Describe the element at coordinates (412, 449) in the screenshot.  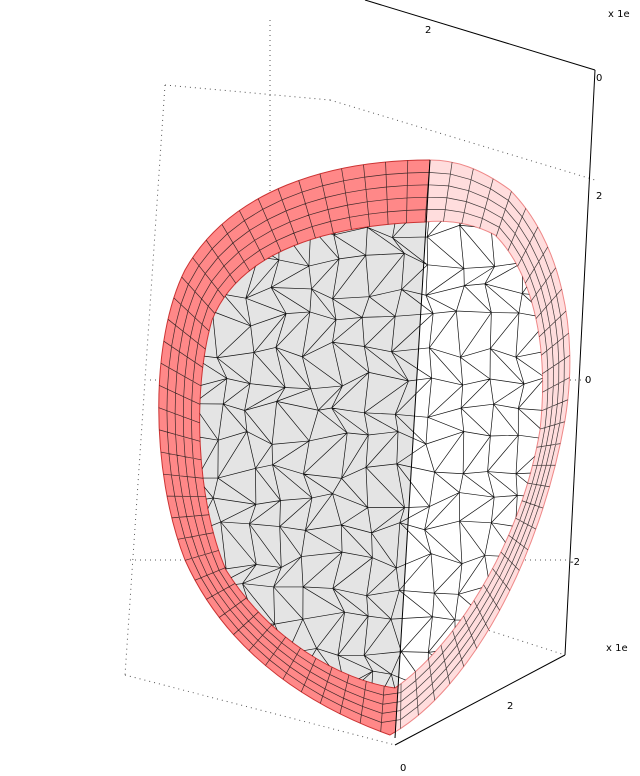
I see `cut-edge` at that location.